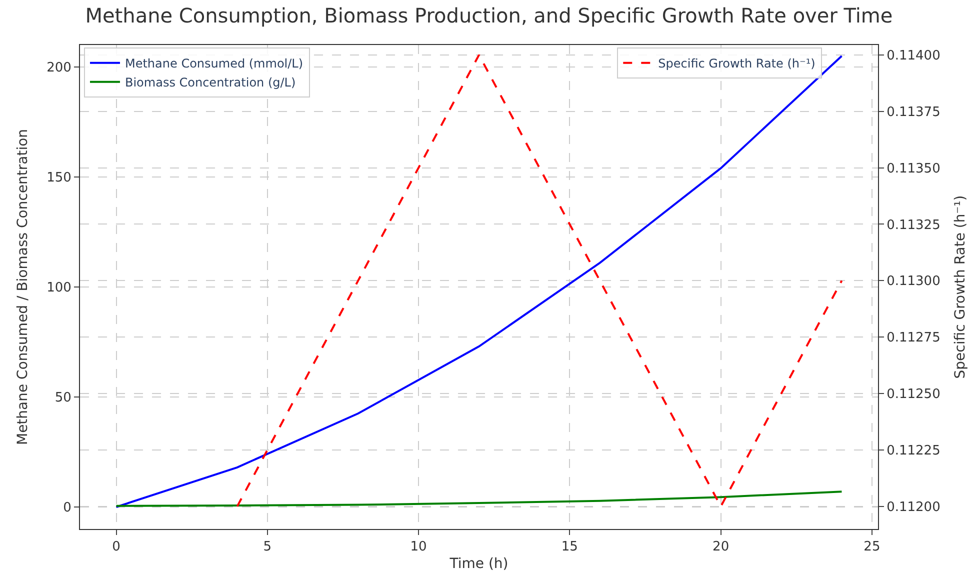 This screenshot has height=580, width=978. Describe the element at coordinates (59, 178) in the screenshot. I see `y-tick-label: 150` at that location.